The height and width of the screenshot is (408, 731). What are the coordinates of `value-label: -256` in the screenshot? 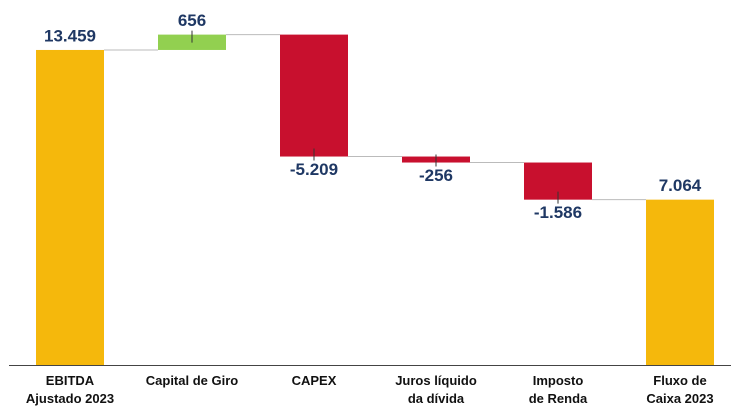 It's located at (436, 175).